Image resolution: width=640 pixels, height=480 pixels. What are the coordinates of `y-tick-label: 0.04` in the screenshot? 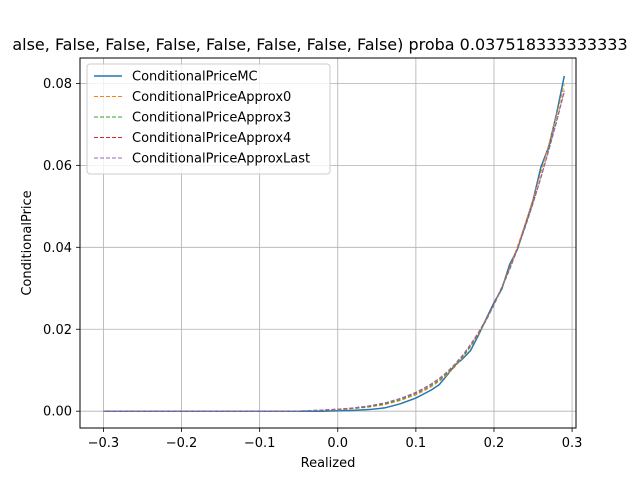 It's located at (57, 248).